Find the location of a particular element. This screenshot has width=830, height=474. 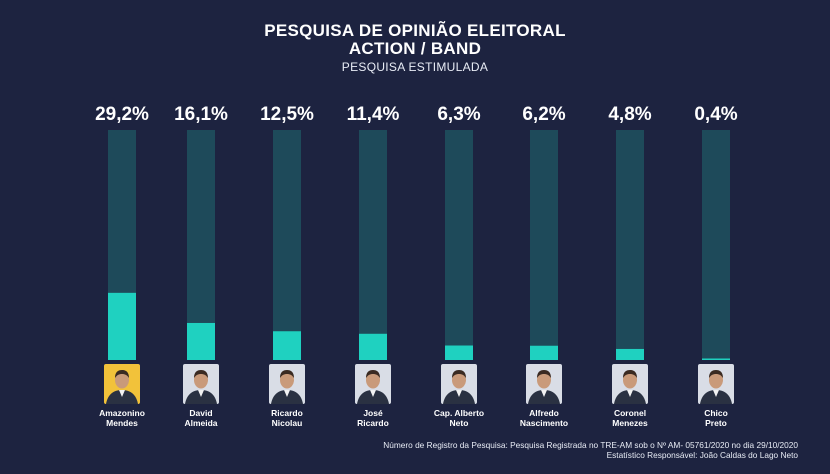

data-label: 12,5% is located at coordinates (287, 114).